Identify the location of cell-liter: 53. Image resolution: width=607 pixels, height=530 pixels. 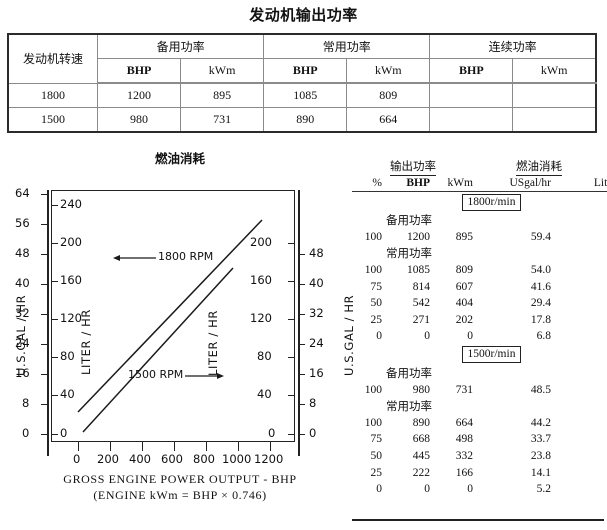
(587, 472).